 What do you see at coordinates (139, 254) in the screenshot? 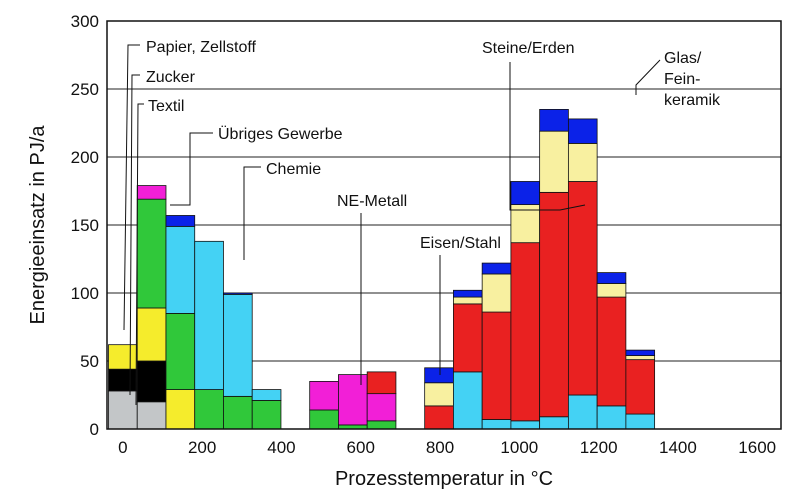
I see `leader-textil` at bounding box center [139, 254].